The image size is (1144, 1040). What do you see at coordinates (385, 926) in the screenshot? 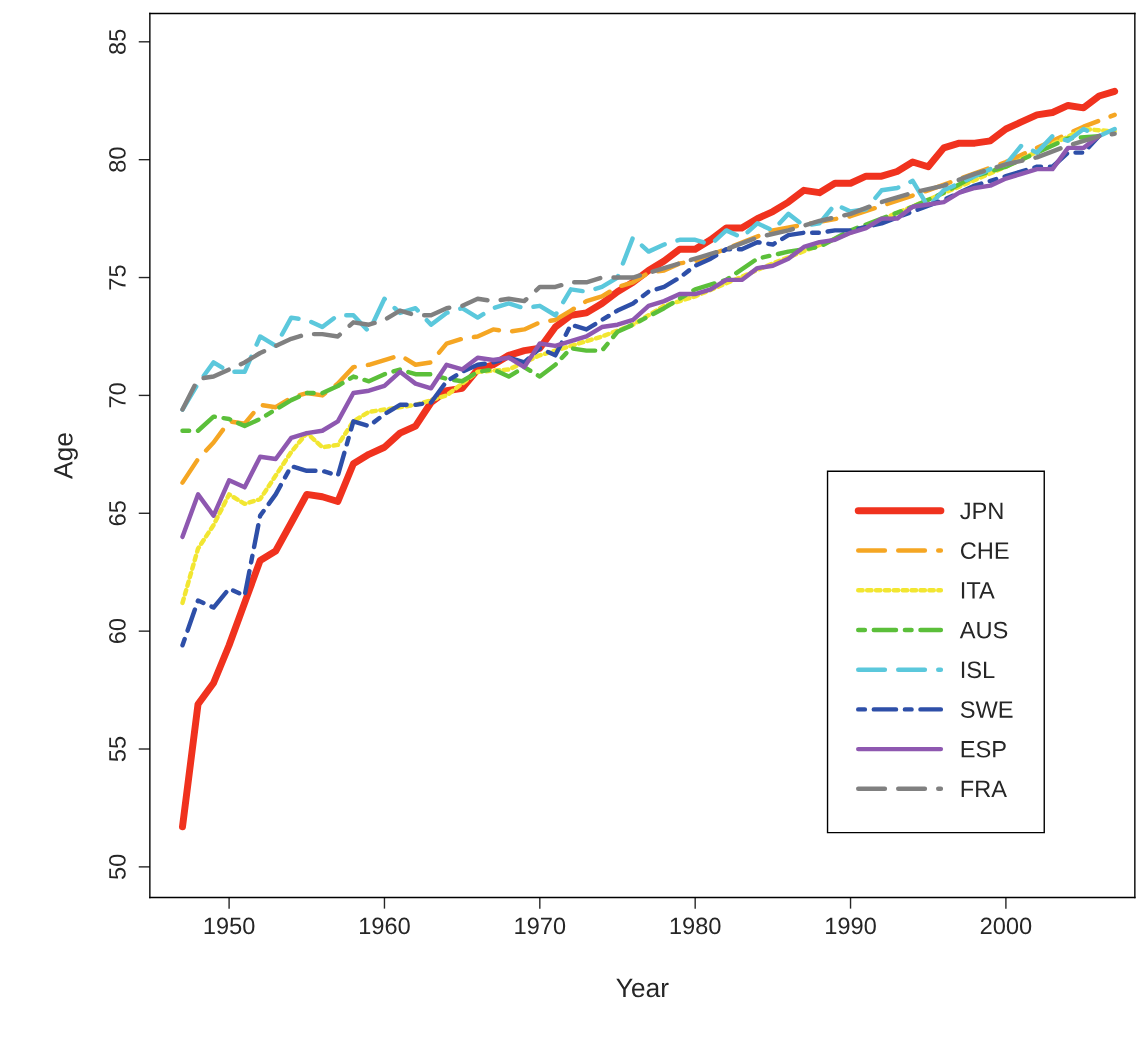
I see `x-tick-label: 1960` at bounding box center [385, 926].